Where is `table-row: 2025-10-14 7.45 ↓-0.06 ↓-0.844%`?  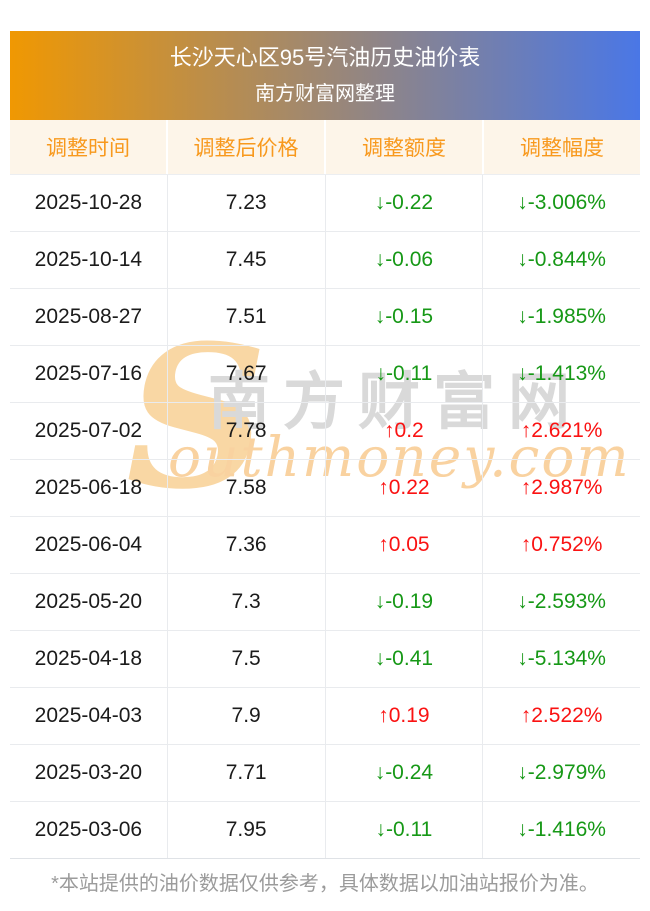
table-row: 2025-10-14 7.45 ↓-0.06 ↓-0.844% is located at coordinates (325, 259).